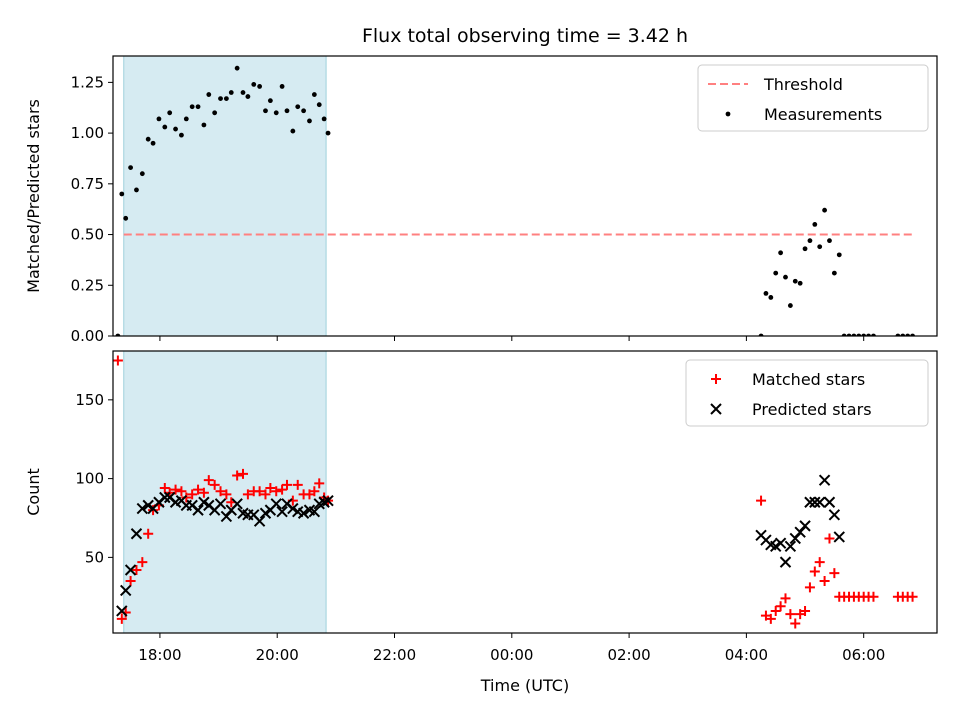 The width and height of the screenshot is (960, 720). What do you see at coordinates (728, 114) in the screenshot?
I see `legend-measurement-swatch` at bounding box center [728, 114].